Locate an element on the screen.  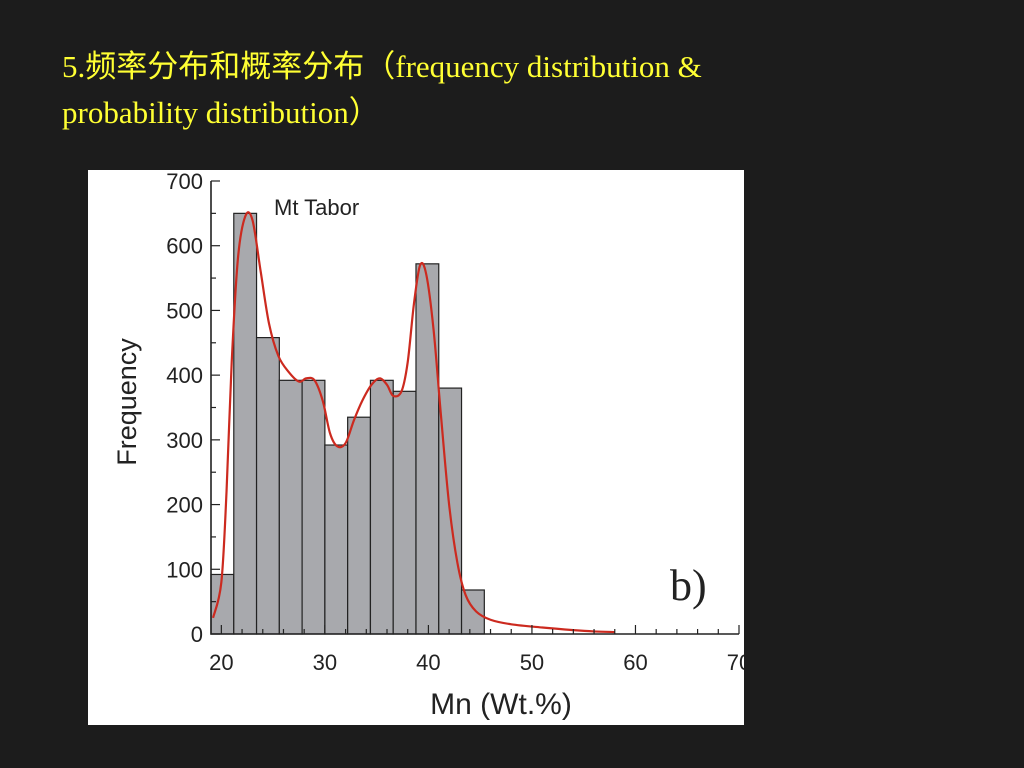
bars-layer is located at coordinates (347, 423).